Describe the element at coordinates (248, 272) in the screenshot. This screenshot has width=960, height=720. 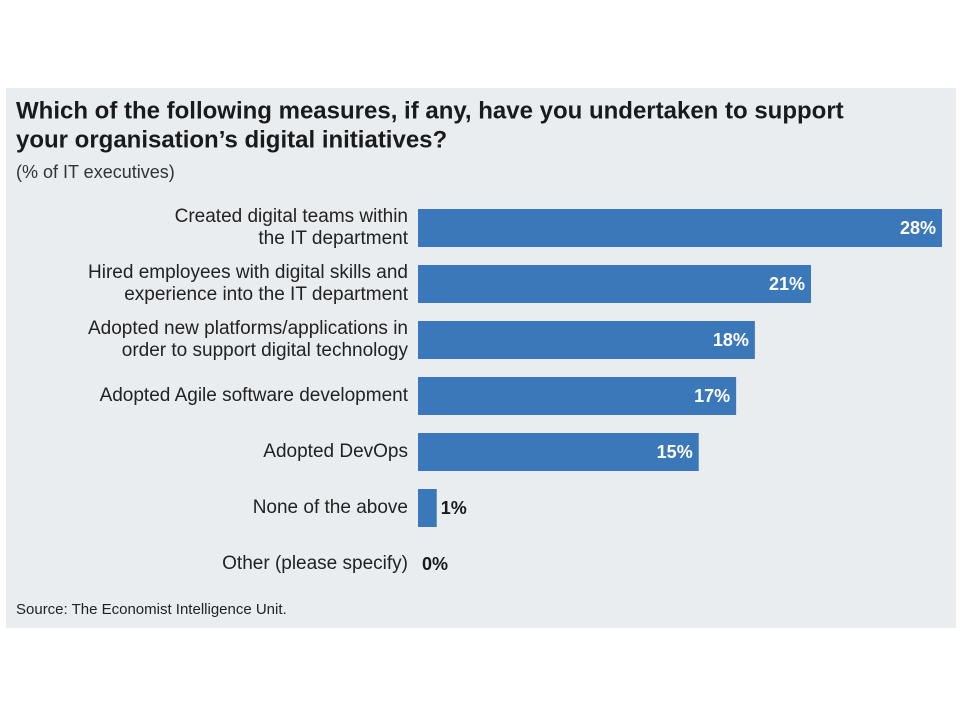
I see `category-label: Hired employees with digital skills and` at that location.